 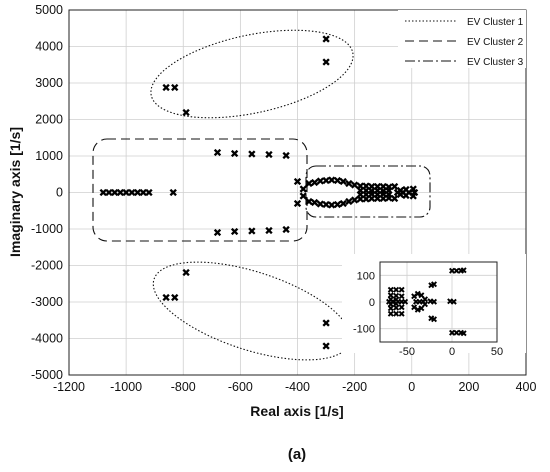 I want to click on y-tick-label: 5000, so click(x=49, y=10).